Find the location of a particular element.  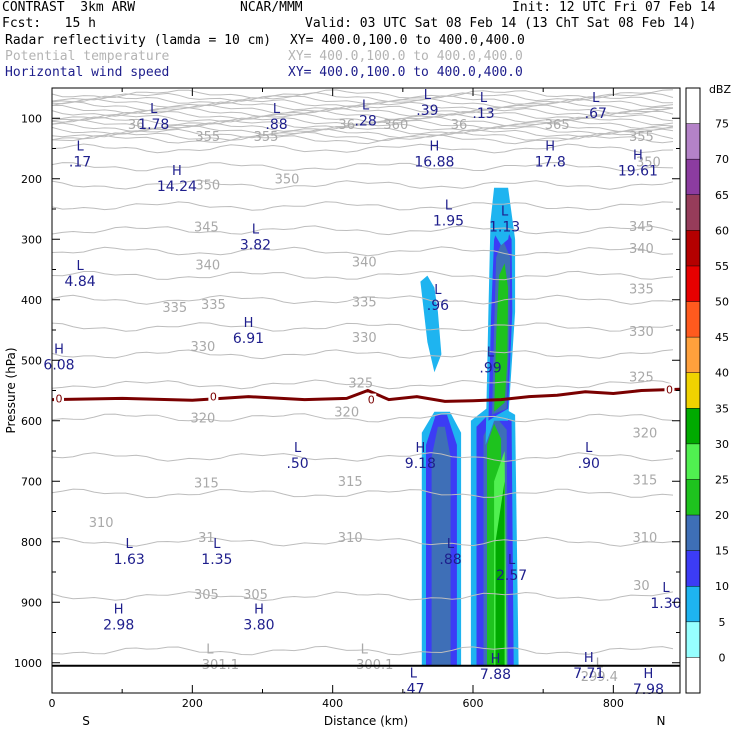

wind-label: H7.71 is located at coordinates (588, 666).